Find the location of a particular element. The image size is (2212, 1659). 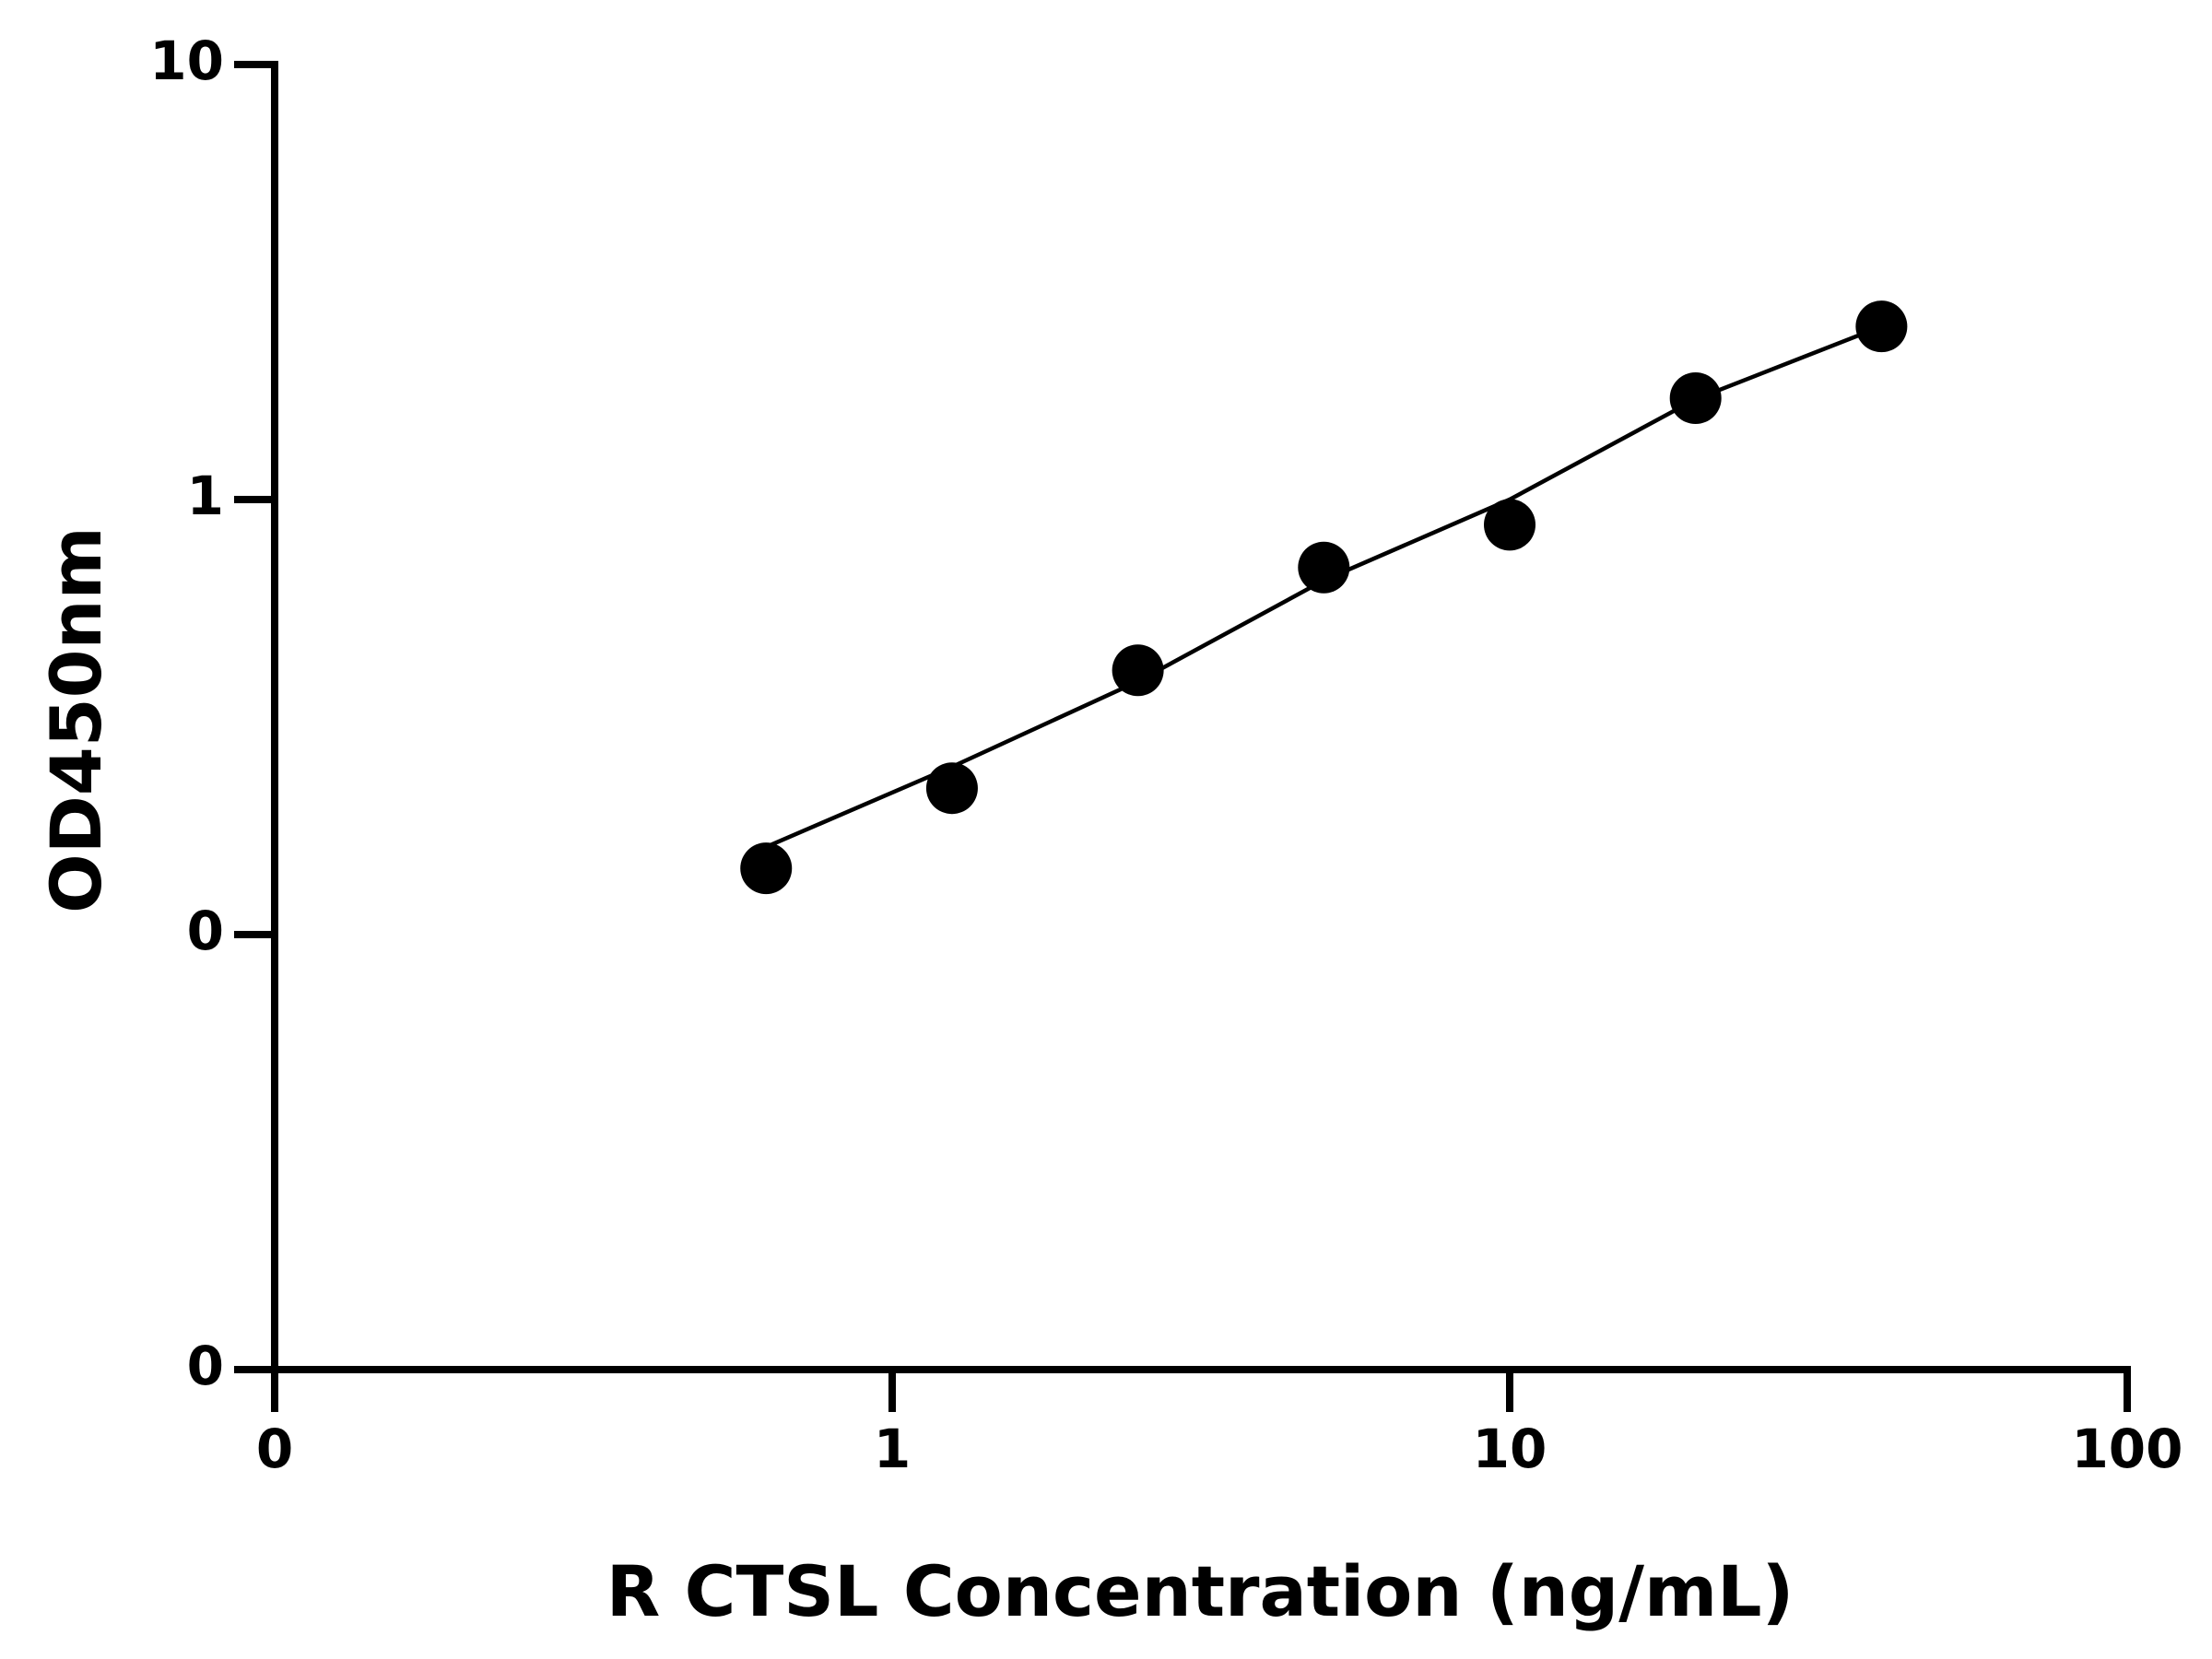

y-tick-label: 10 is located at coordinates (186, 60).